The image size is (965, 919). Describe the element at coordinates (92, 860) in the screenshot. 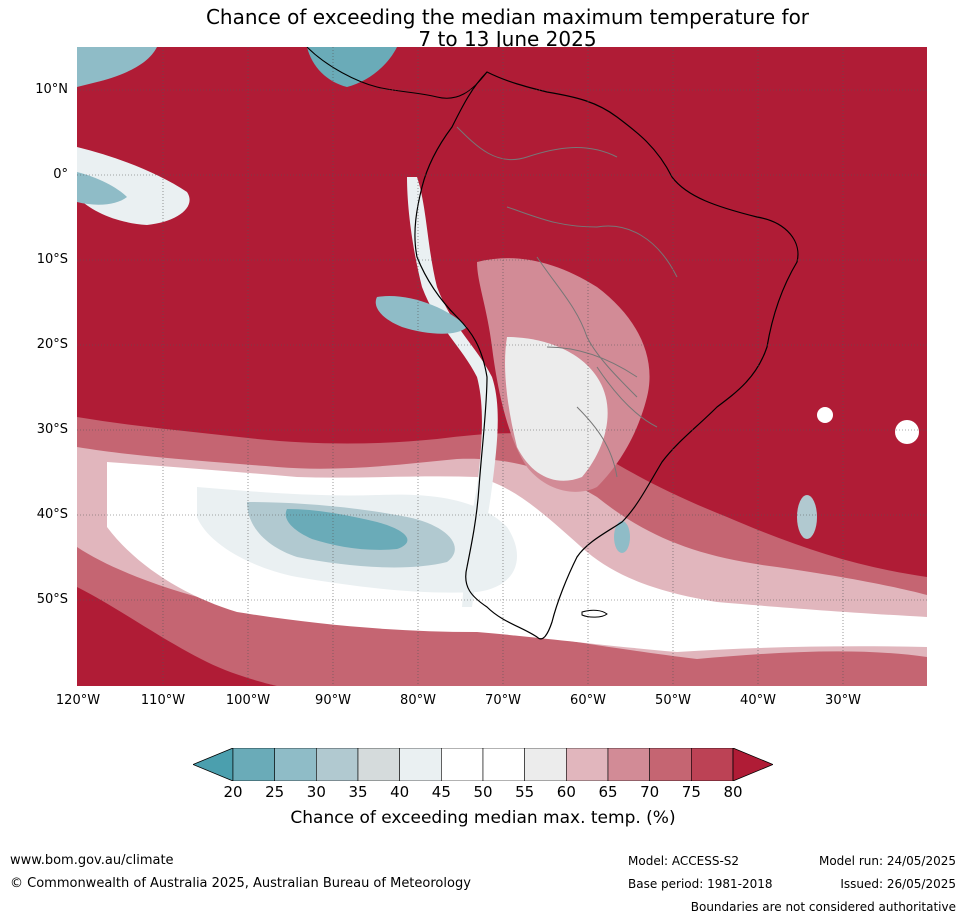

I see `website-link: www.bom.gov.au/climate` at that location.